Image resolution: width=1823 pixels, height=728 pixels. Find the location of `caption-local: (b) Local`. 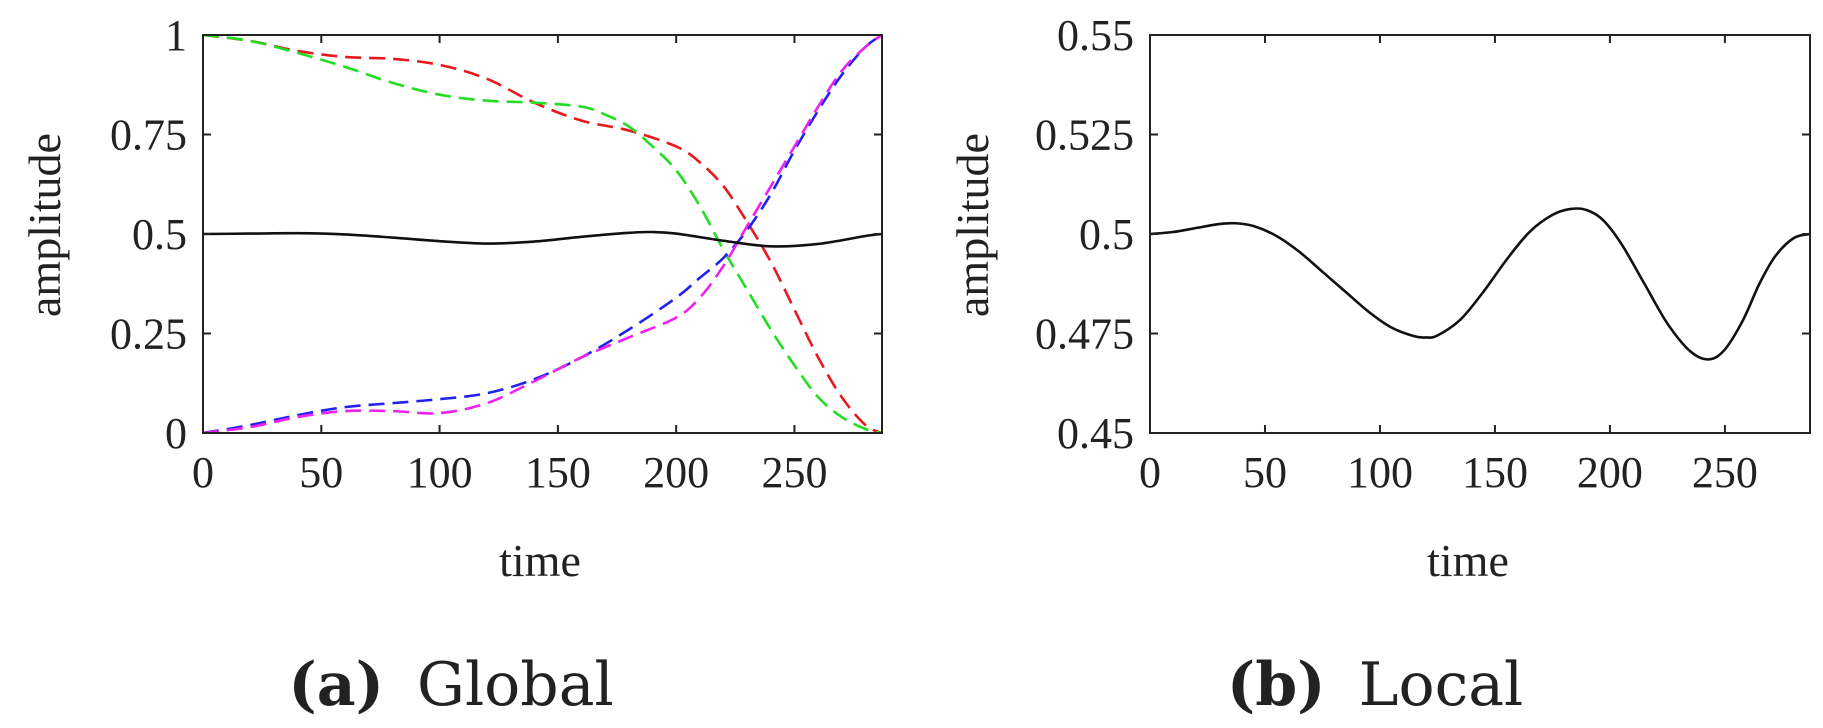

caption-local: (b) Local is located at coordinates (1375, 685).